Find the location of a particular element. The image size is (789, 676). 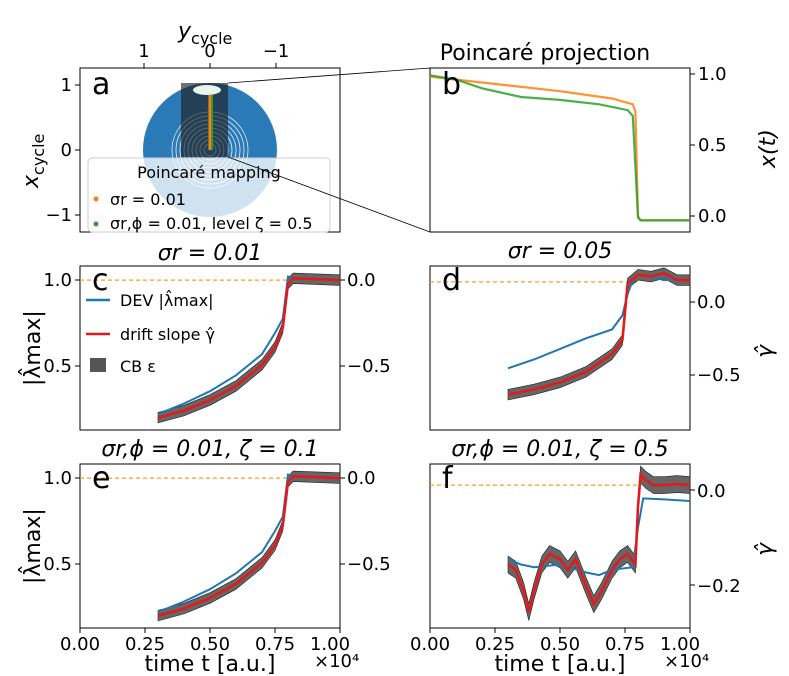

panel-b-frame is located at coordinates (560, 150).